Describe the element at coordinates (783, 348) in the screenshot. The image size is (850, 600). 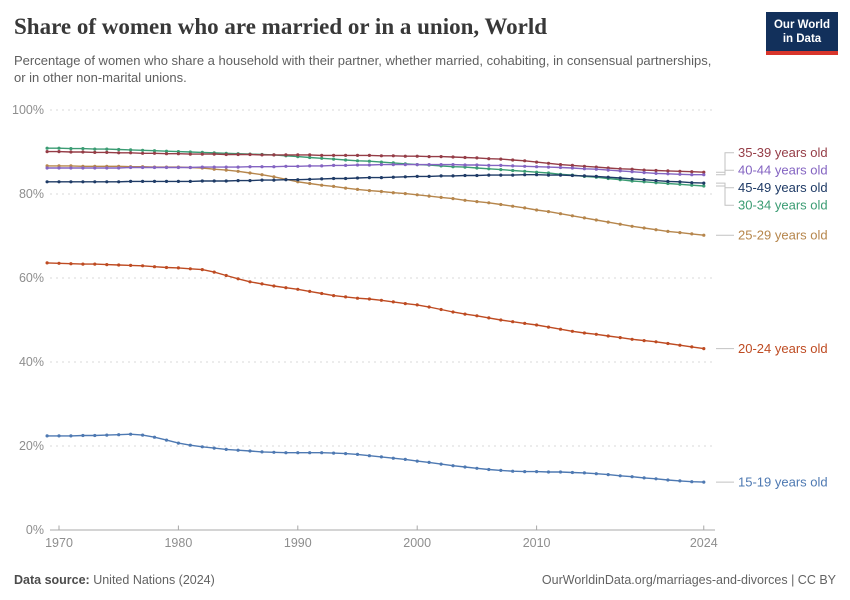
I see `series-label-20-24: 20-24 years old` at that location.